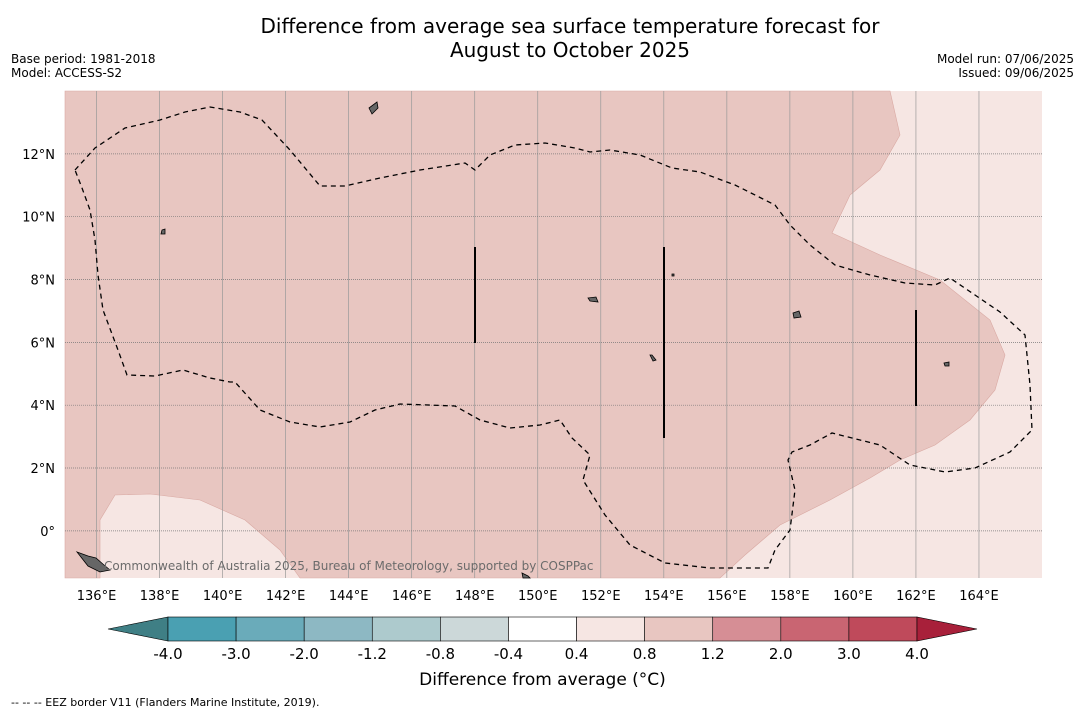  What do you see at coordinates (83, 59) in the screenshot?
I see `base-period: Base period: 1981-2018` at bounding box center [83, 59].